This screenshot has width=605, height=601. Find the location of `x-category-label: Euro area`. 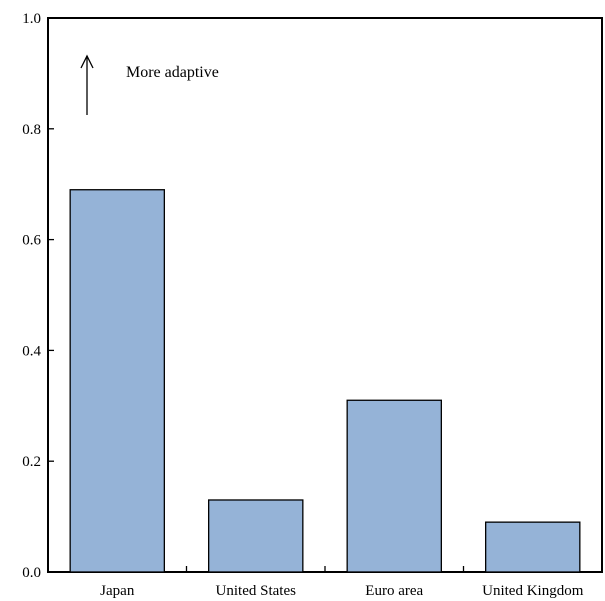

x-category-label: Euro area is located at coordinates (394, 591).